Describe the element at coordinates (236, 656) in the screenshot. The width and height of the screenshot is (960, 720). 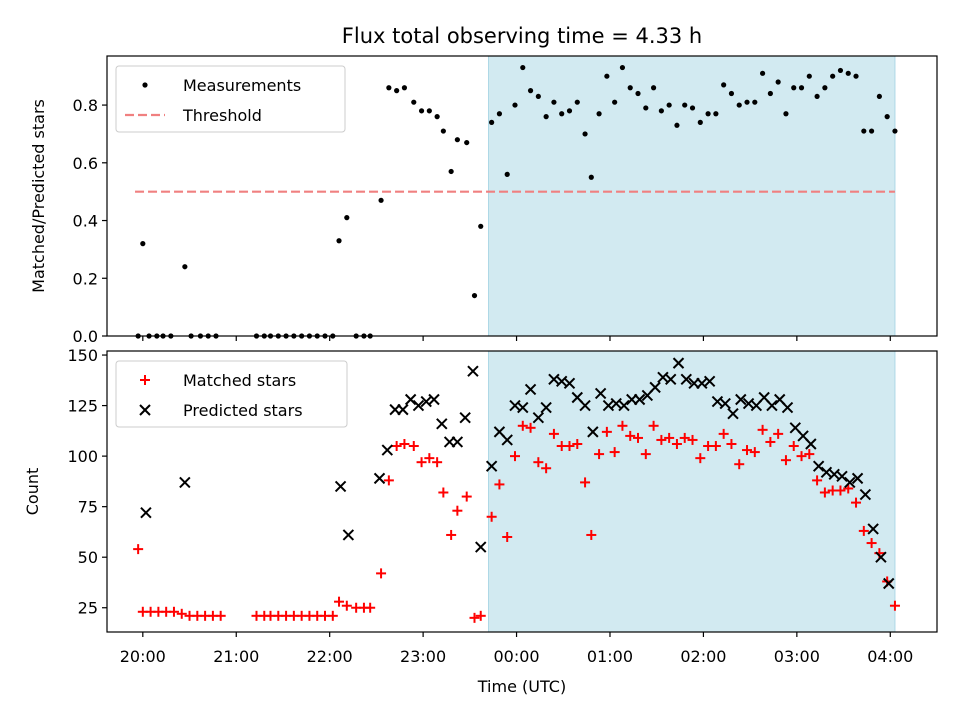
I see `x-tick-label: 21:00` at that location.